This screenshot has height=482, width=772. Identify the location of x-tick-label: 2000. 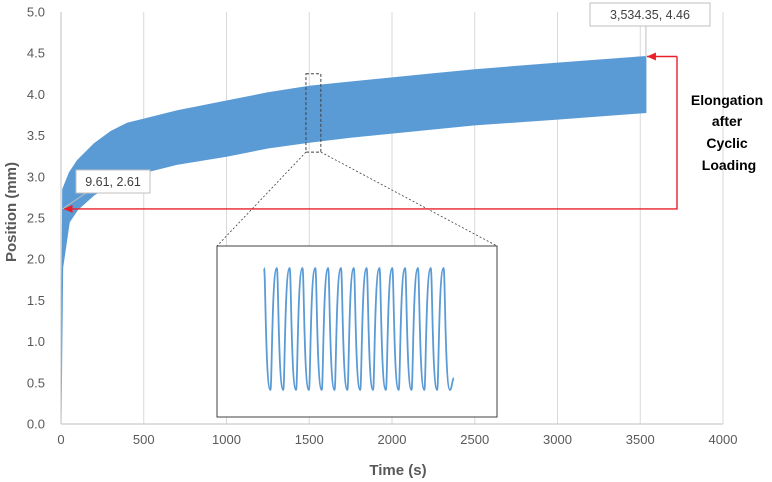
(392, 439).